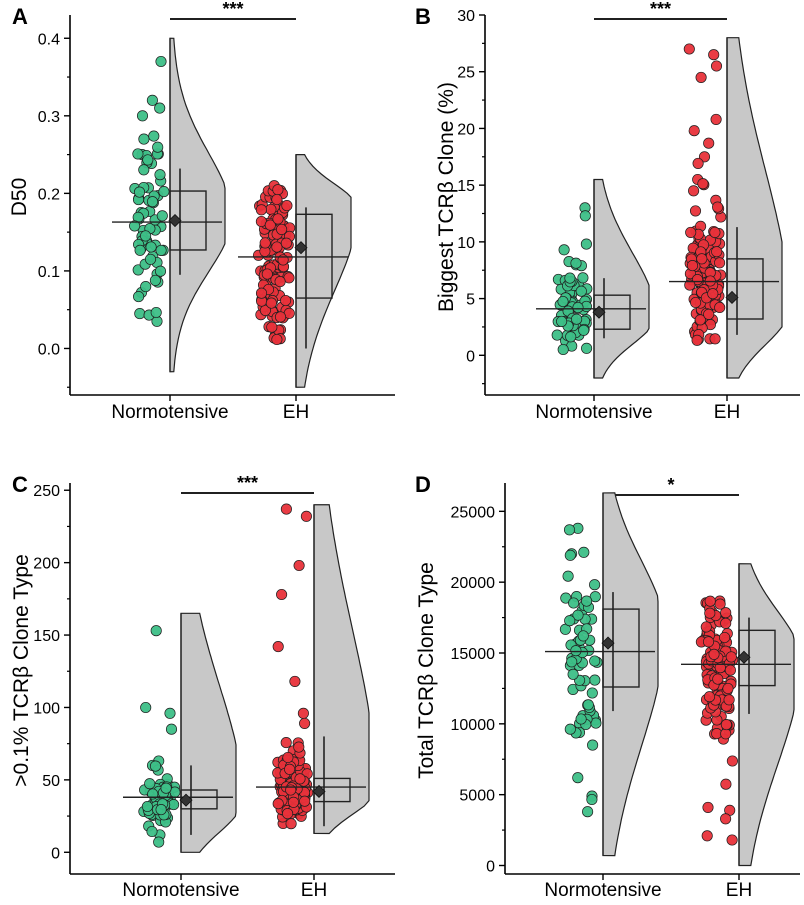  Describe the element at coordinates (477, 796) in the screenshot. I see `y-tick-label: 5000` at that location.